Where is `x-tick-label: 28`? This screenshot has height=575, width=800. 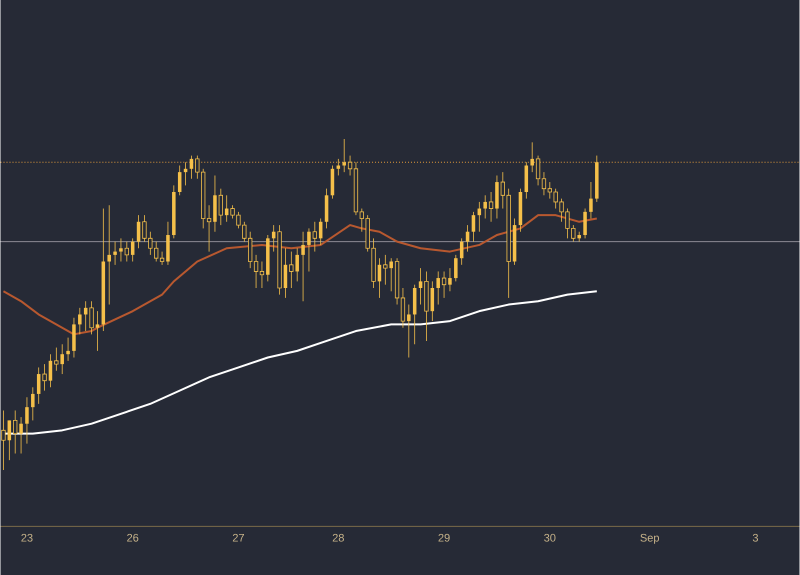 x-tick-label: 28 is located at coordinates (338, 538).